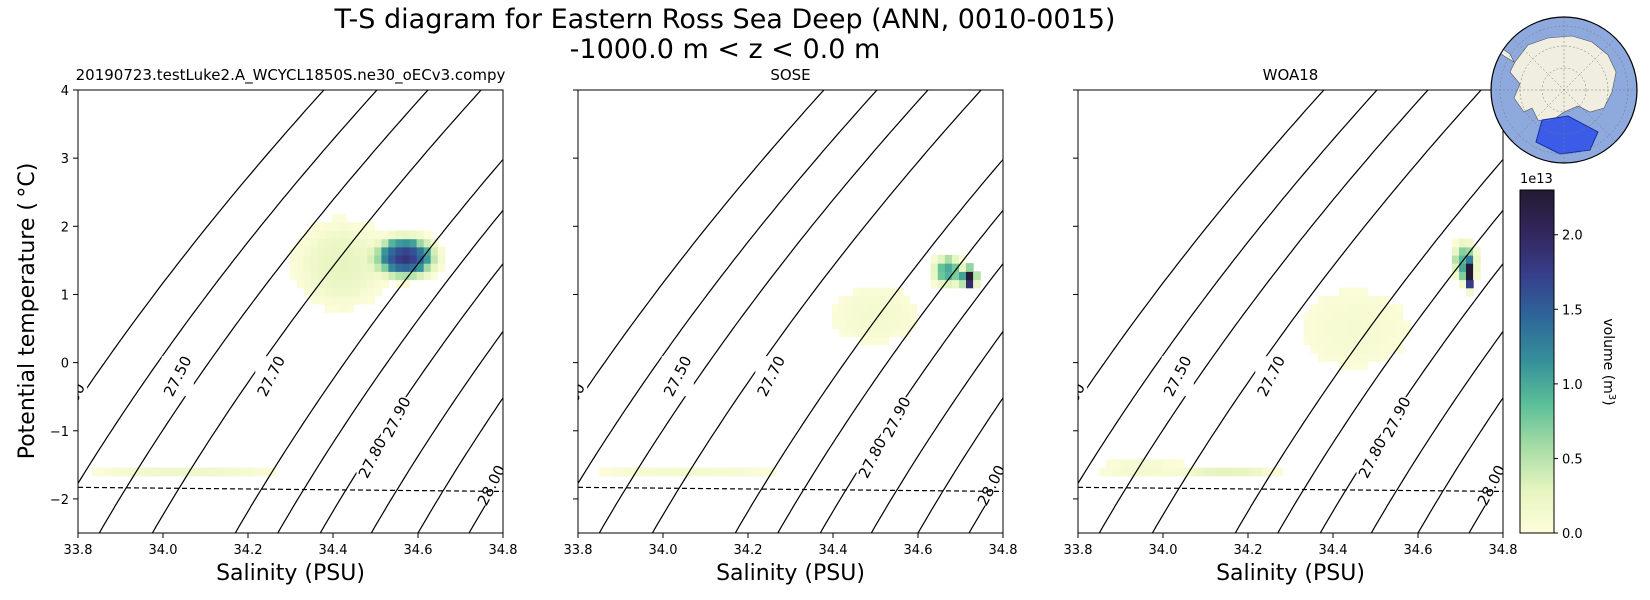 This screenshot has width=1650, height=600. Describe the element at coordinates (65, 227) in the screenshot. I see `y-tick-label: 2` at that location.